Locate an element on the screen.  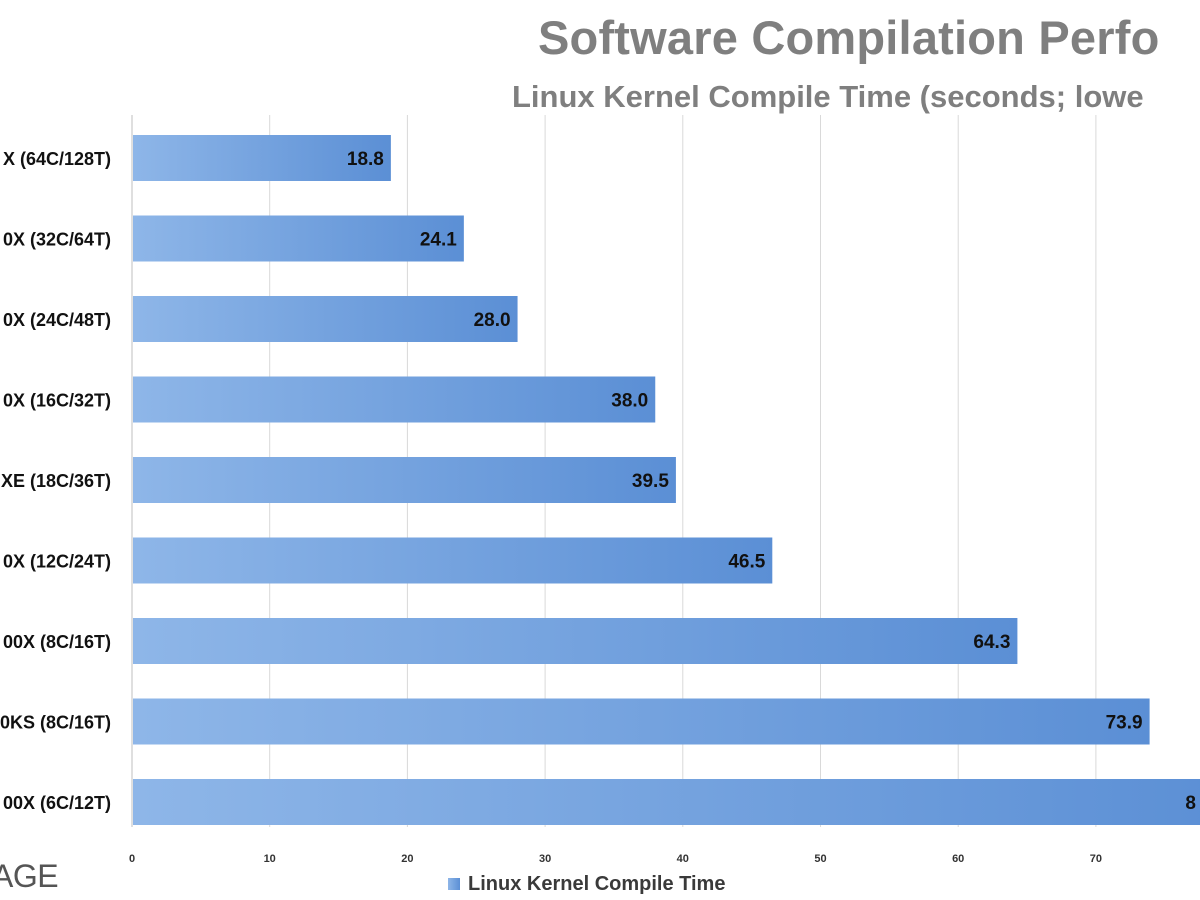
category-label: 00X (6C/12T) is located at coordinates (57, 803).